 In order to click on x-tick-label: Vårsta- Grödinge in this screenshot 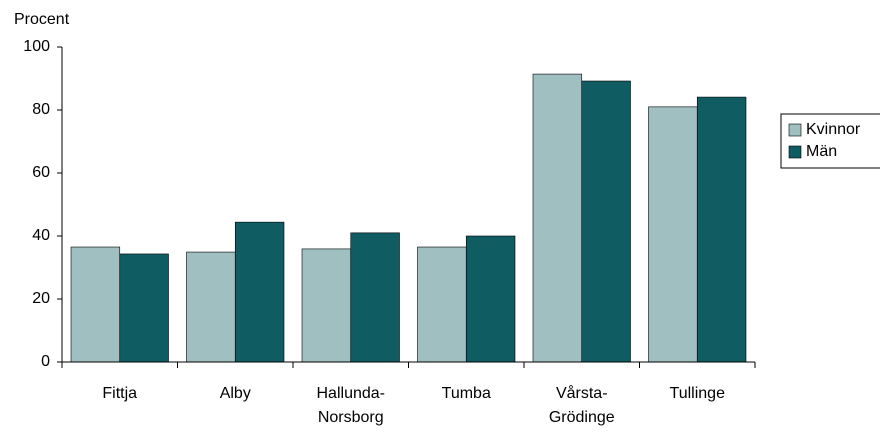, I will do `click(581, 405)`.